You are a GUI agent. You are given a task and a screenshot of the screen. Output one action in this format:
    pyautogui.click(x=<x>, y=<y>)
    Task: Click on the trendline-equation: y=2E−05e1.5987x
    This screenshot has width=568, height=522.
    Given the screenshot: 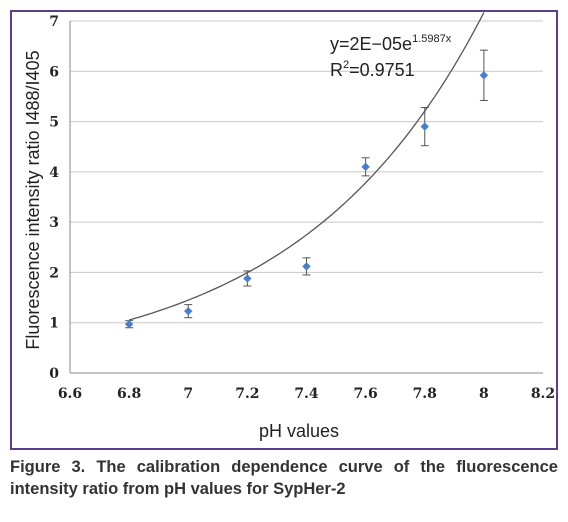 What is the action you would take?
    pyautogui.click(x=391, y=43)
    